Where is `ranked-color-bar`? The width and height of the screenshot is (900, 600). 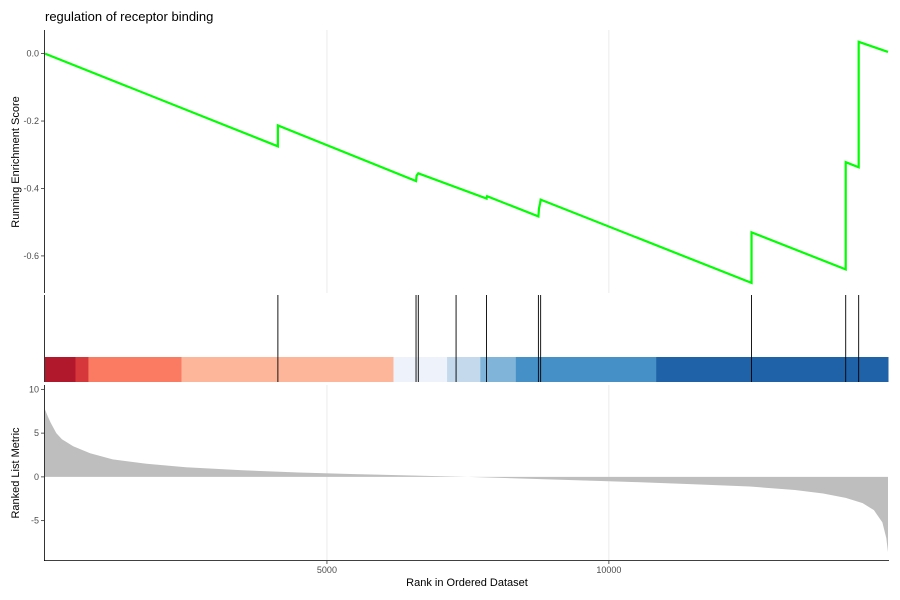 ranked-color-bar is located at coordinates (467, 369).